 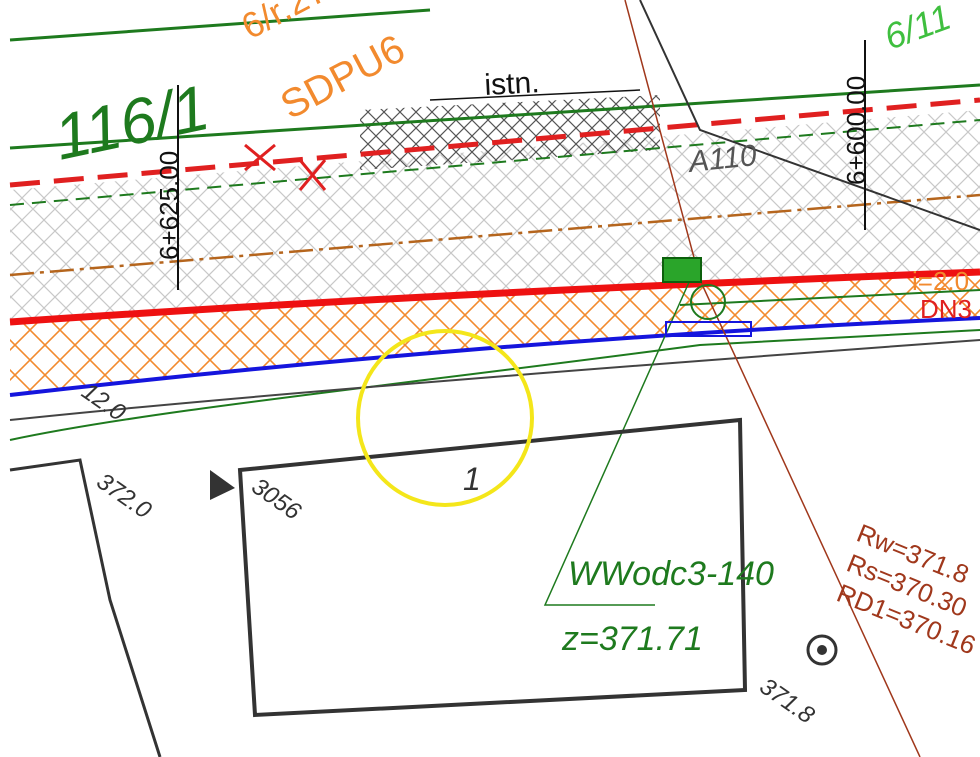 I want to click on pipe-label: DN3, so click(x=946, y=309).